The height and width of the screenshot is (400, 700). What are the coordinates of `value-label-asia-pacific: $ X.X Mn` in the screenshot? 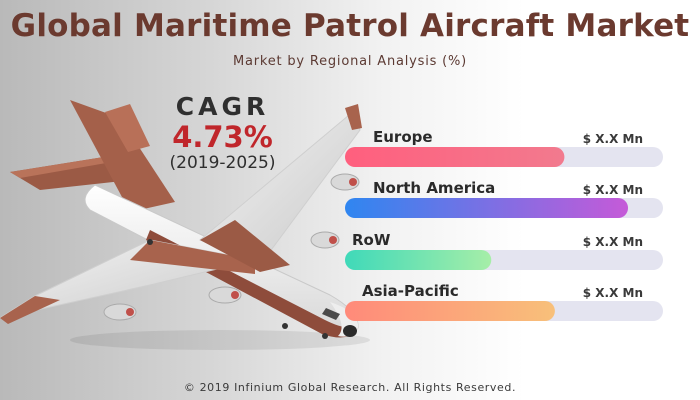 It's located at (613, 293).